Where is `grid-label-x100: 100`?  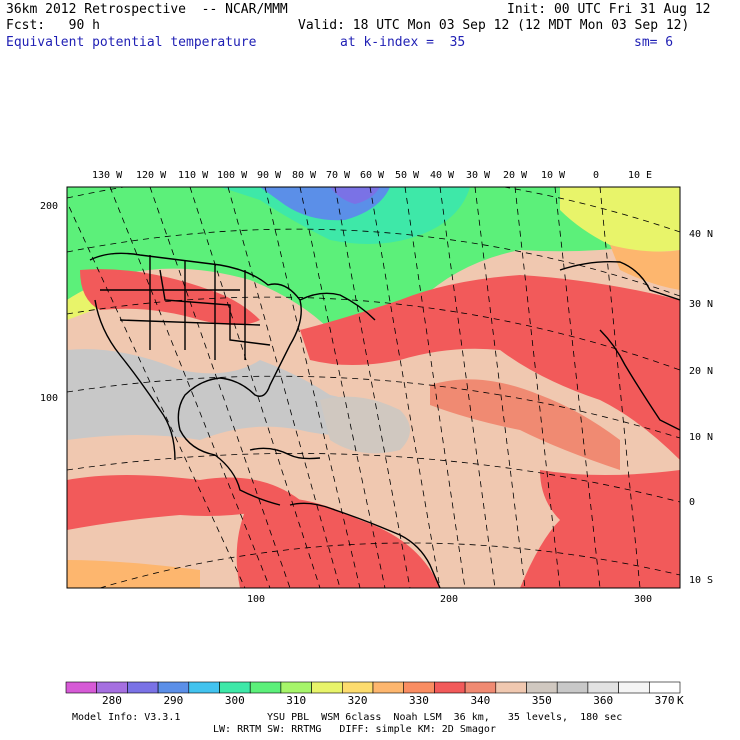
grid-label-x100: 100 is located at coordinates (256, 599).